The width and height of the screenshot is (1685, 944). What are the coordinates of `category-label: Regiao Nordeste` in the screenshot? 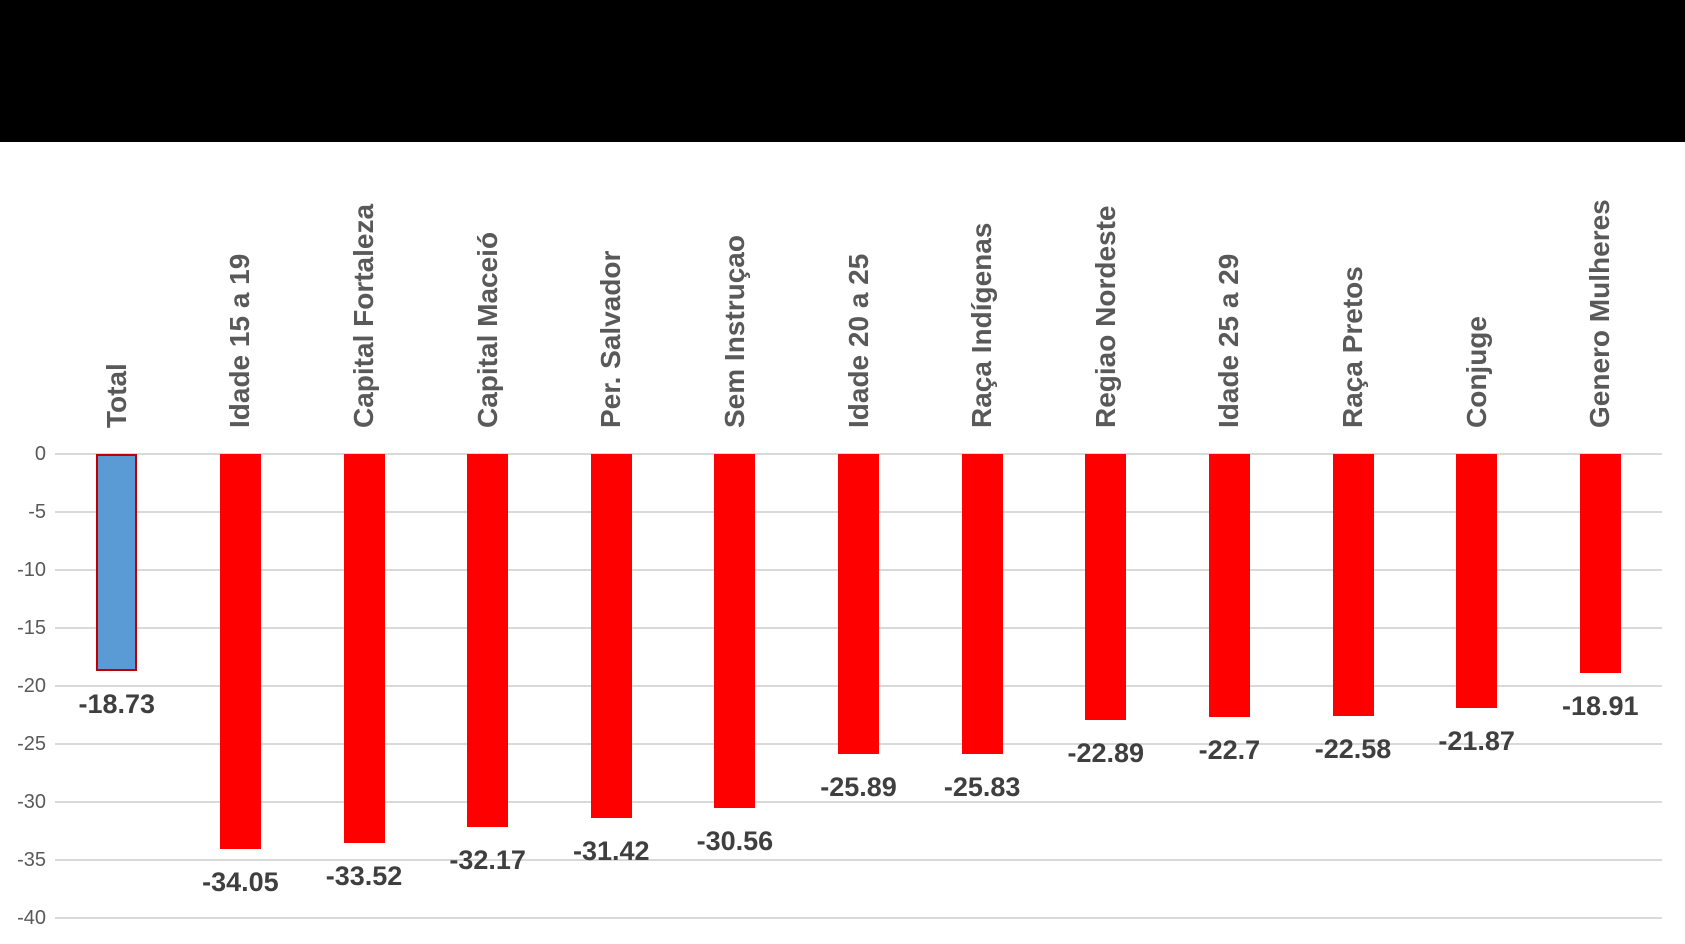 It's located at (1105, 317).